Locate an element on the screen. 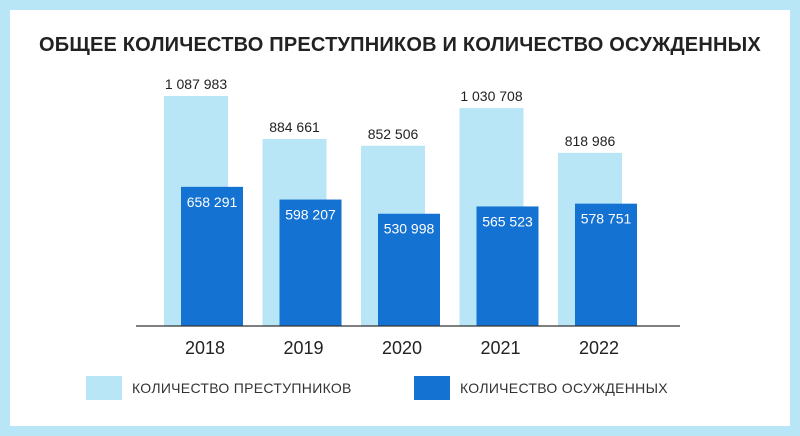  legend-label-offenders: КОЛИЧЕСТВО ПРЕСТУПНИКОВ is located at coordinates (242, 388).